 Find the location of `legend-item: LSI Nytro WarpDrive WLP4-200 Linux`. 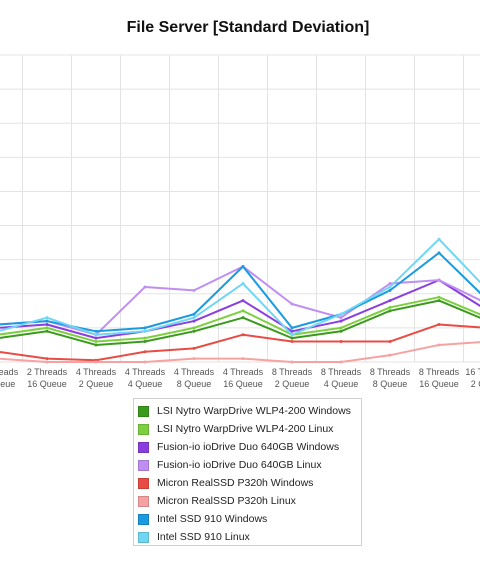

legend-item: LSI Nytro WarpDrive WLP4-200 Linux is located at coordinates (249, 429).